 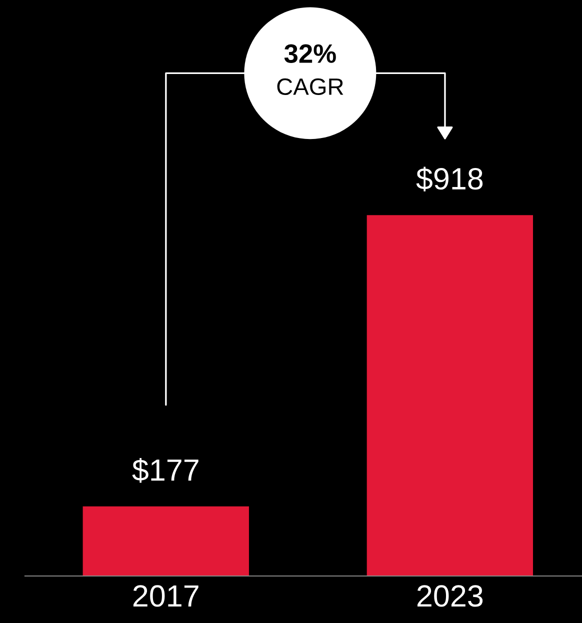 What do you see at coordinates (165, 596) in the screenshot?
I see `x-tick-label: 2017` at bounding box center [165, 596].